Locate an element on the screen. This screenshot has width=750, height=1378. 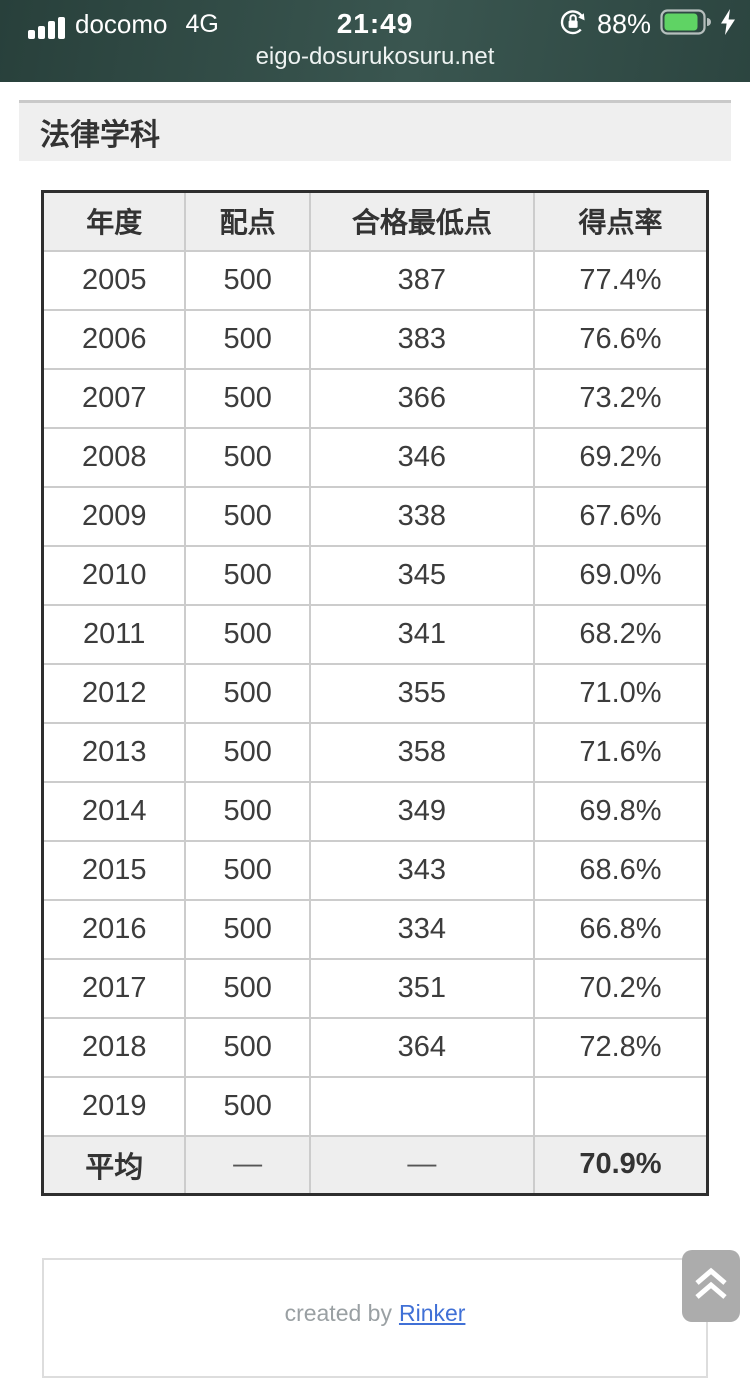
carrier-label: docomo is located at coordinates (121, 24).